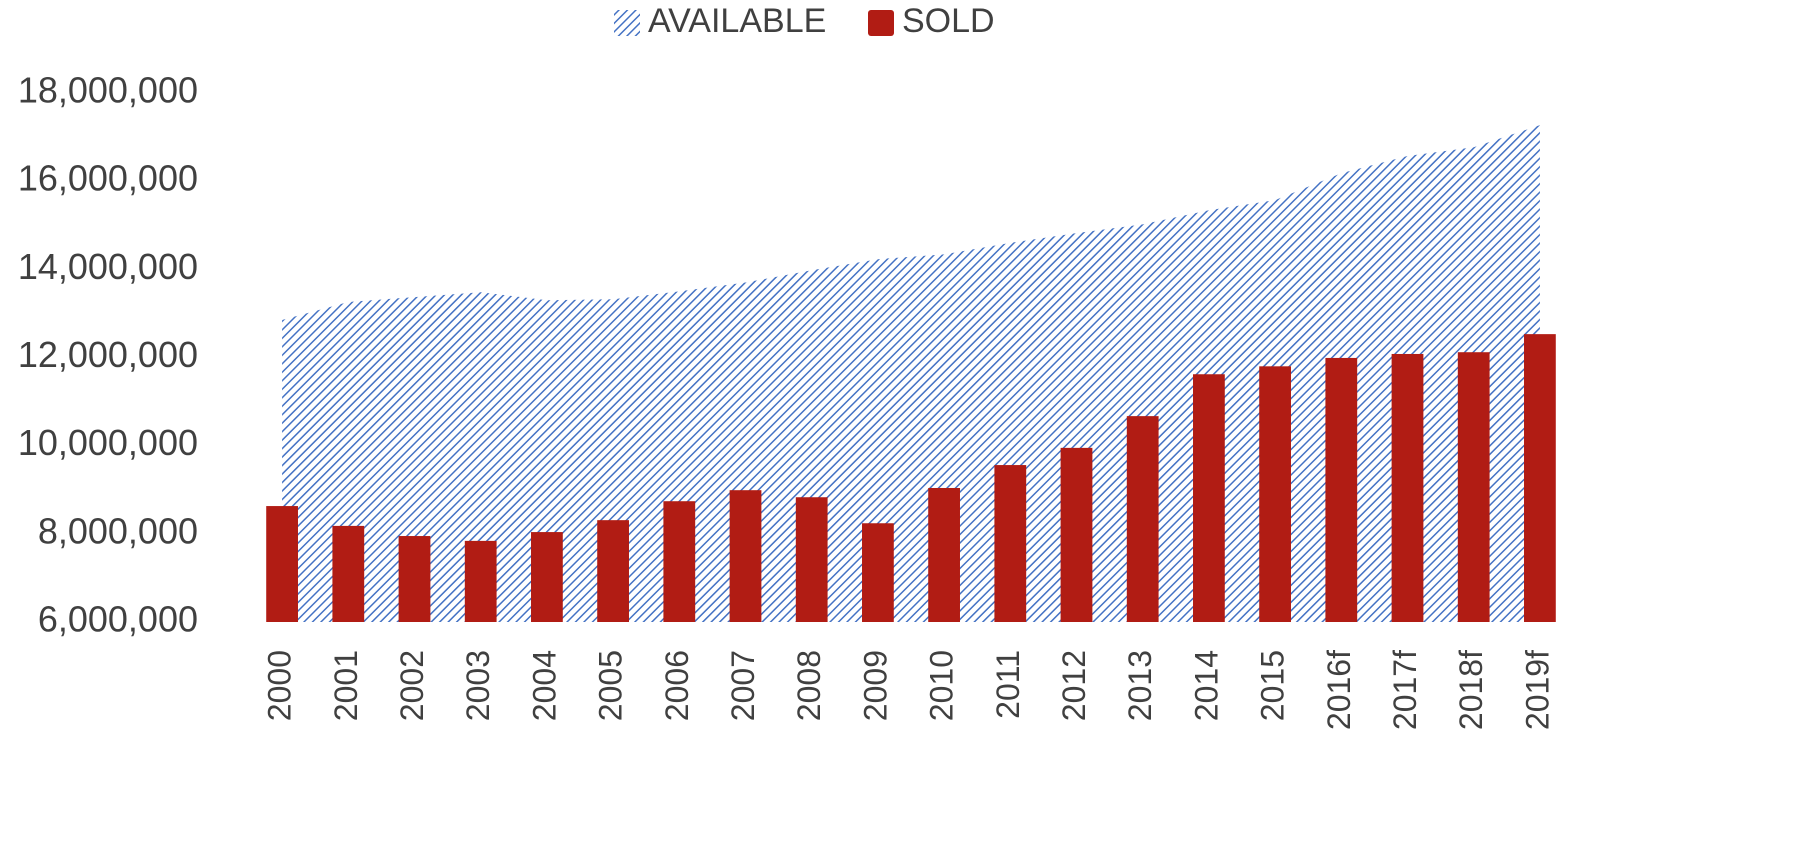 The width and height of the screenshot is (1796, 856). What do you see at coordinates (412, 685) in the screenshot?
I see `x-tick-label: 2002` at bounding box center [412, 685].